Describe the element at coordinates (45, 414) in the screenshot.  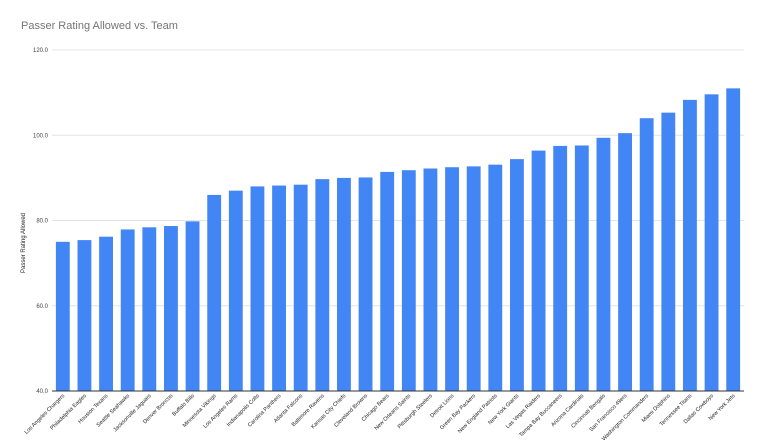
I see `x-tick-label: Los Angeles Chargers` at that location.